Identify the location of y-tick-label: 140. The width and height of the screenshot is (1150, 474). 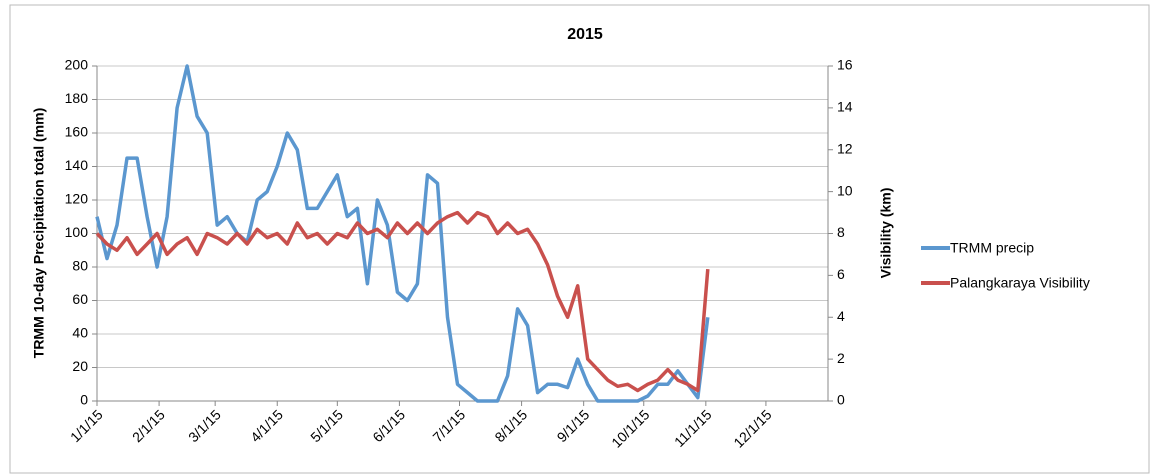
(77, 165).